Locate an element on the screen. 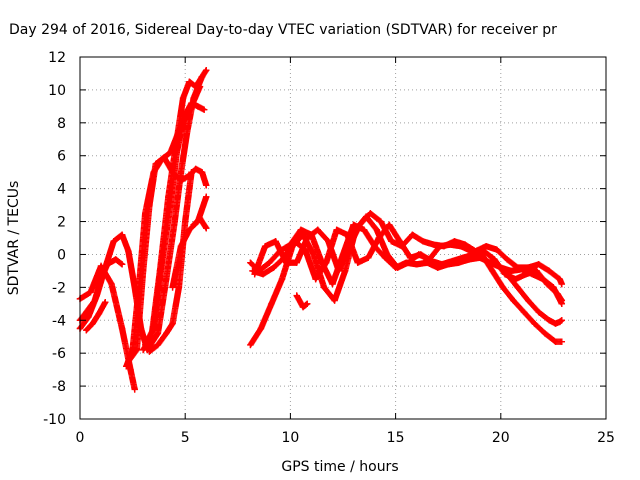  series-trace-l is located at coordinates (200, 223).